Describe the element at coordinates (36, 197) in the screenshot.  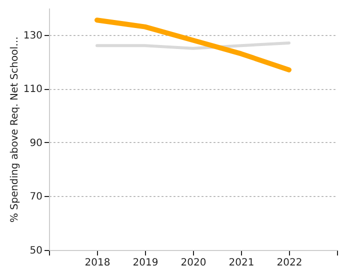
I see `y-tick-label: 70` at that location.